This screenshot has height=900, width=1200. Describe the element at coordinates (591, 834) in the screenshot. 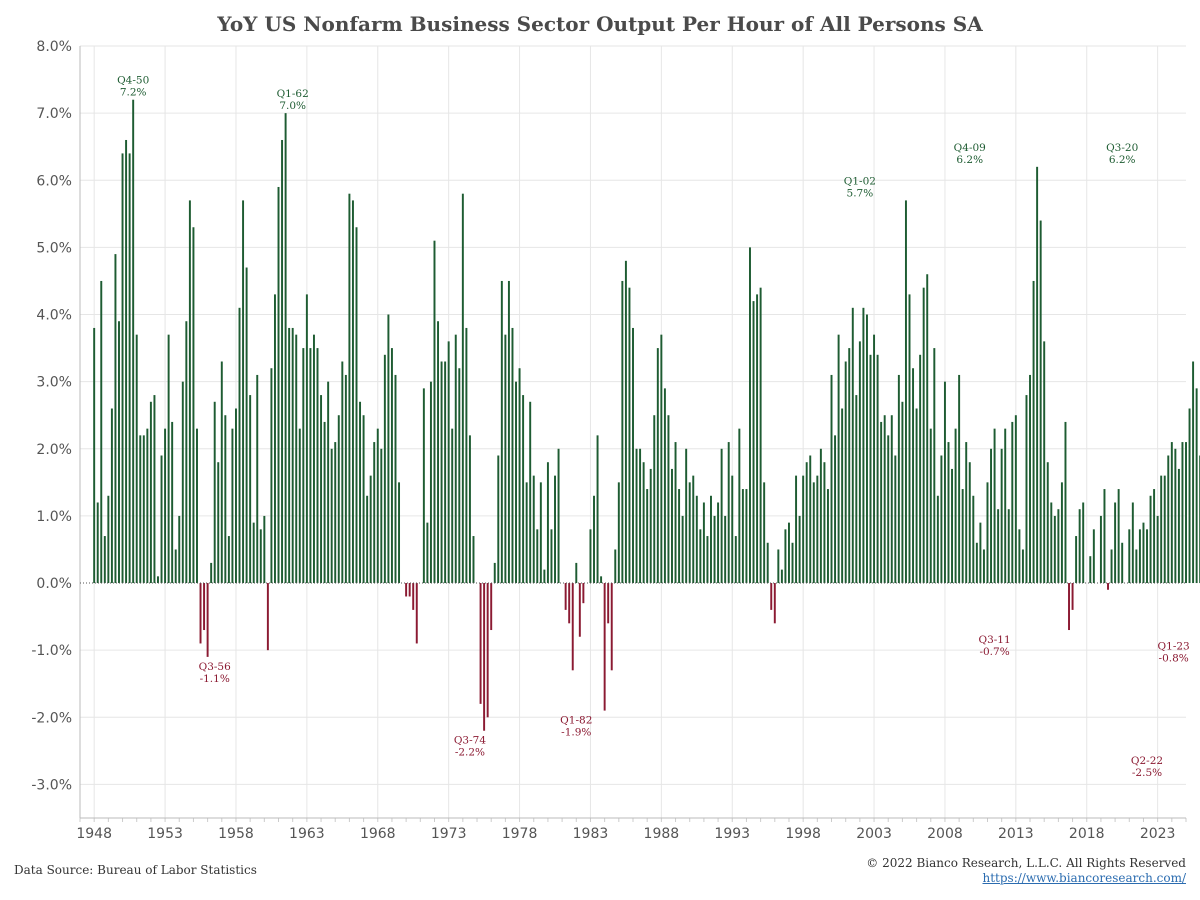

I see `x-tick-label: 1983` at that location.